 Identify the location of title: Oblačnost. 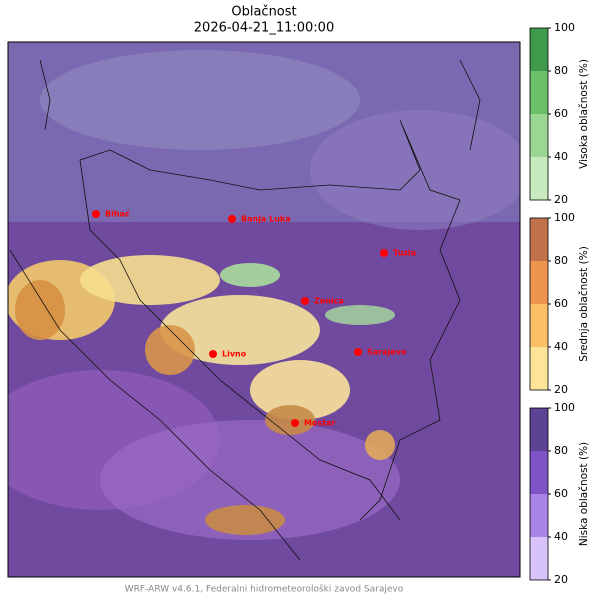
(263, 12).